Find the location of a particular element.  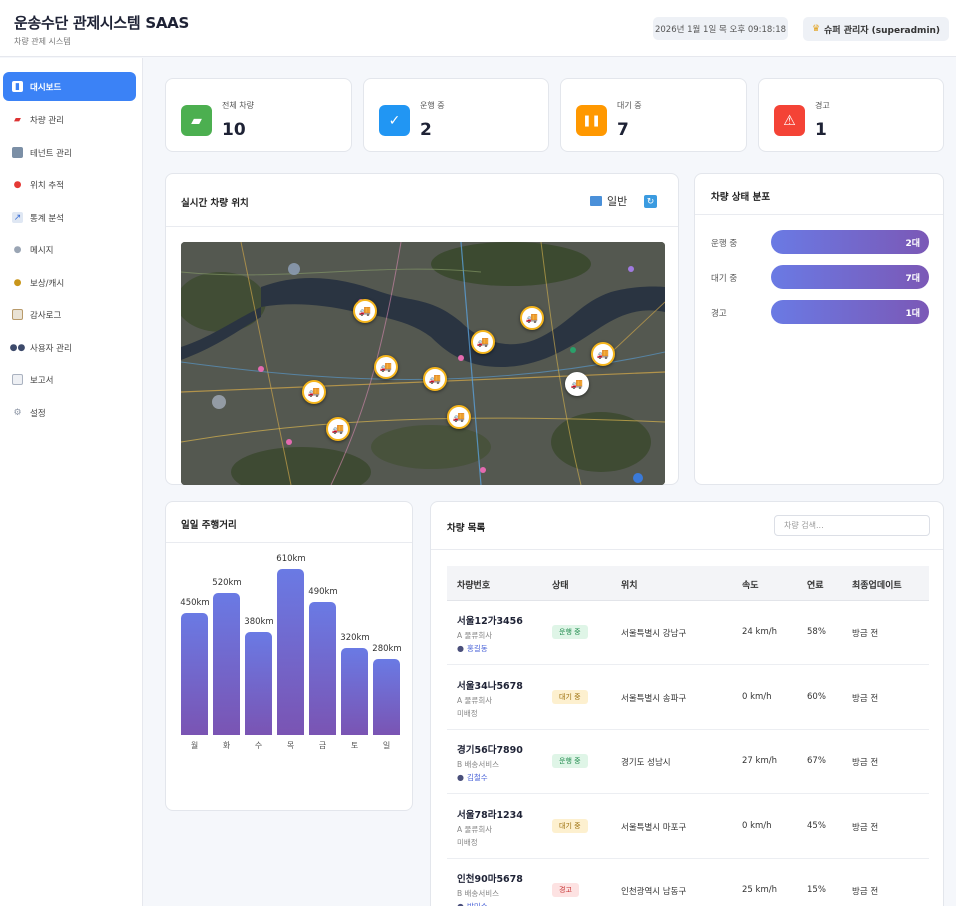

stat-card-warning: ⚠ 경고 1 is located at coordinates (851, 115).